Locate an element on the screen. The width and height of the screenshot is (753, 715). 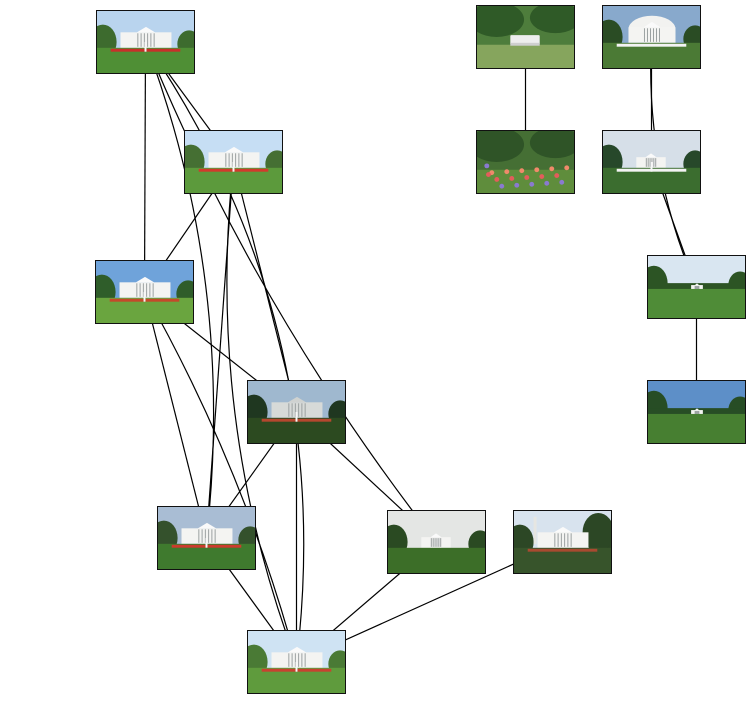
thumbnail-white-house-south-fountain is located at coordinates (651, 162).